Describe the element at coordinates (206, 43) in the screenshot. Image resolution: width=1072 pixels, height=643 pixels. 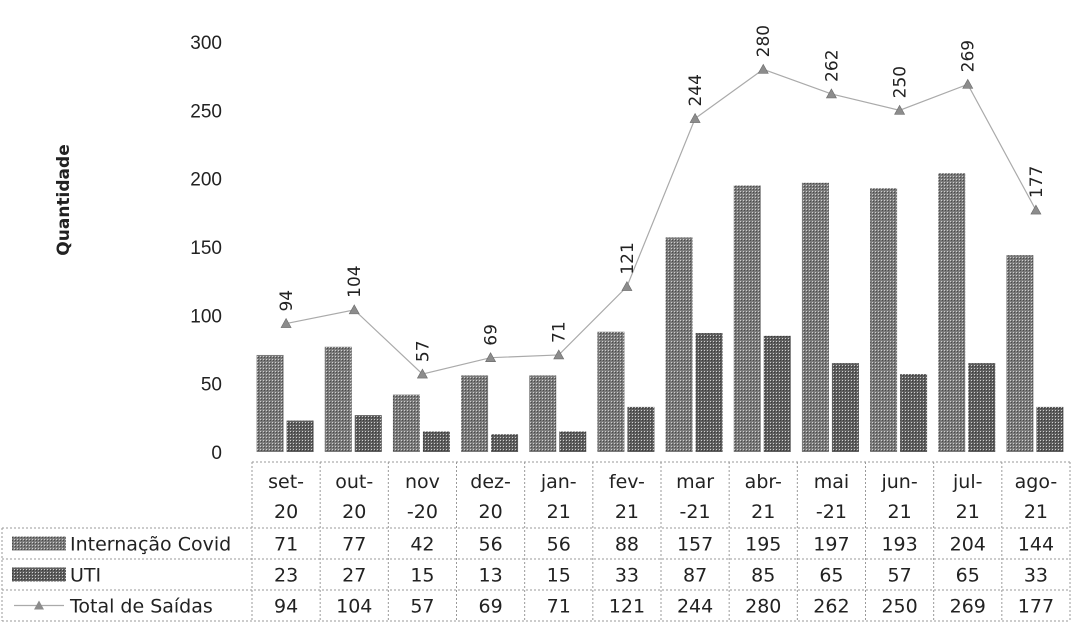
I see `y-tick-label: 300` at that location.